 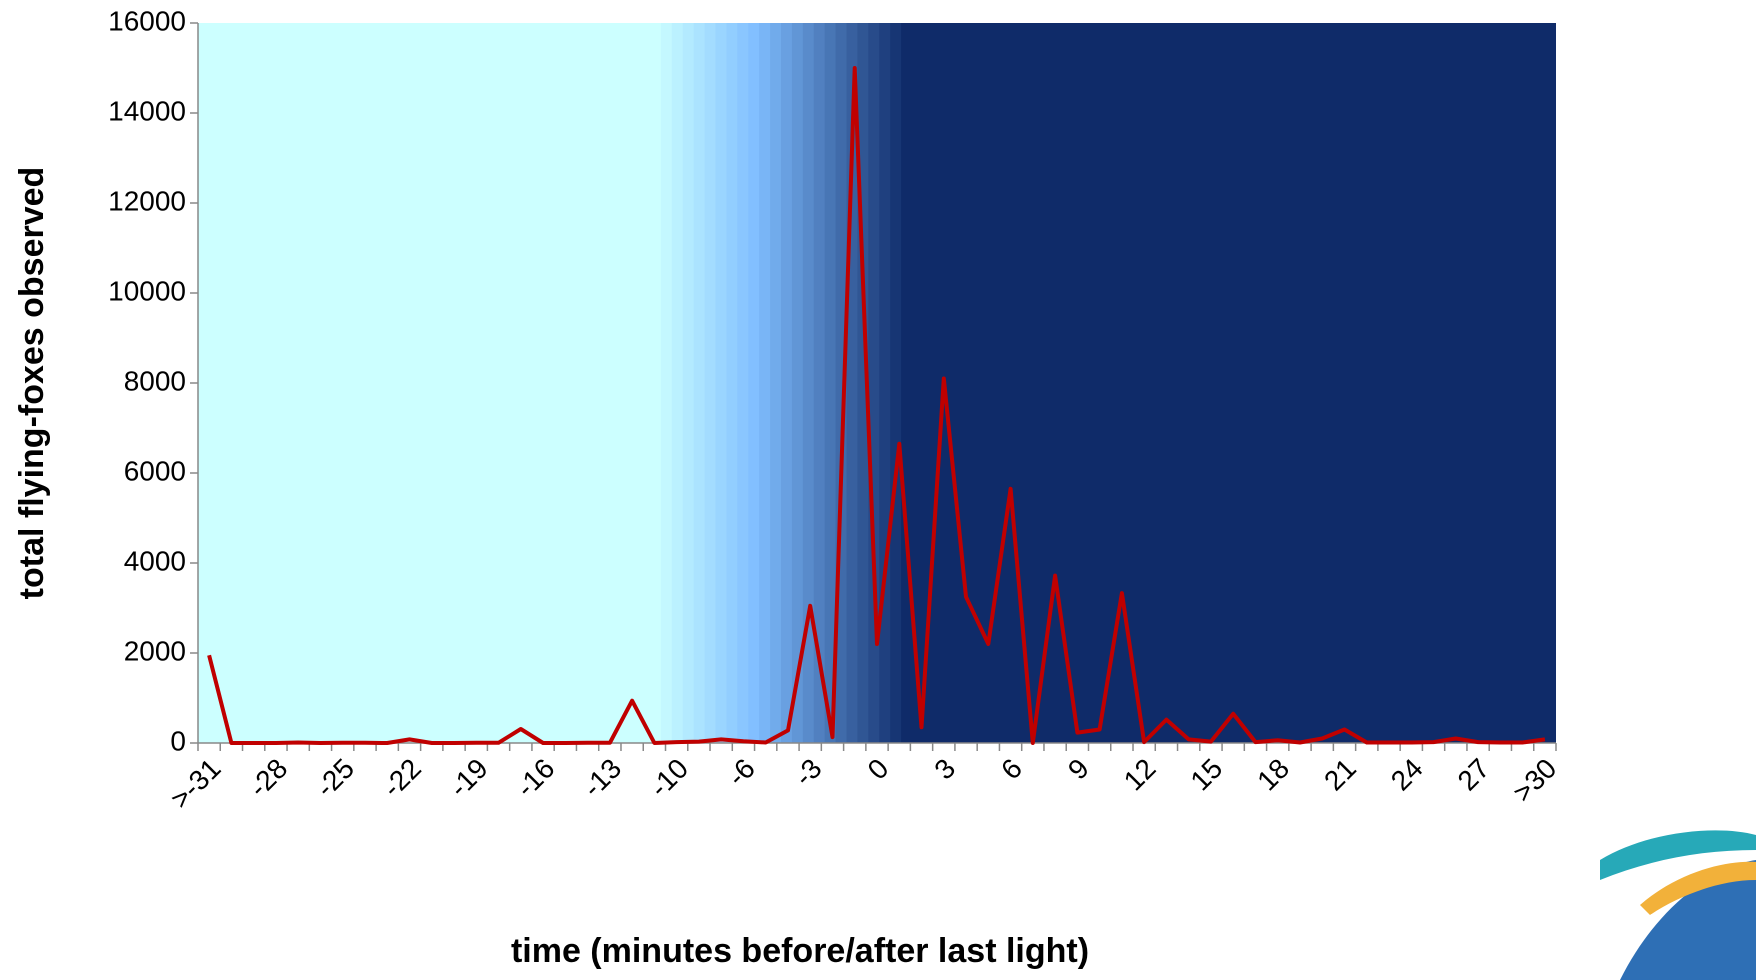 I want to click on x-tick-label: 6, so click(x=1011, y=769).